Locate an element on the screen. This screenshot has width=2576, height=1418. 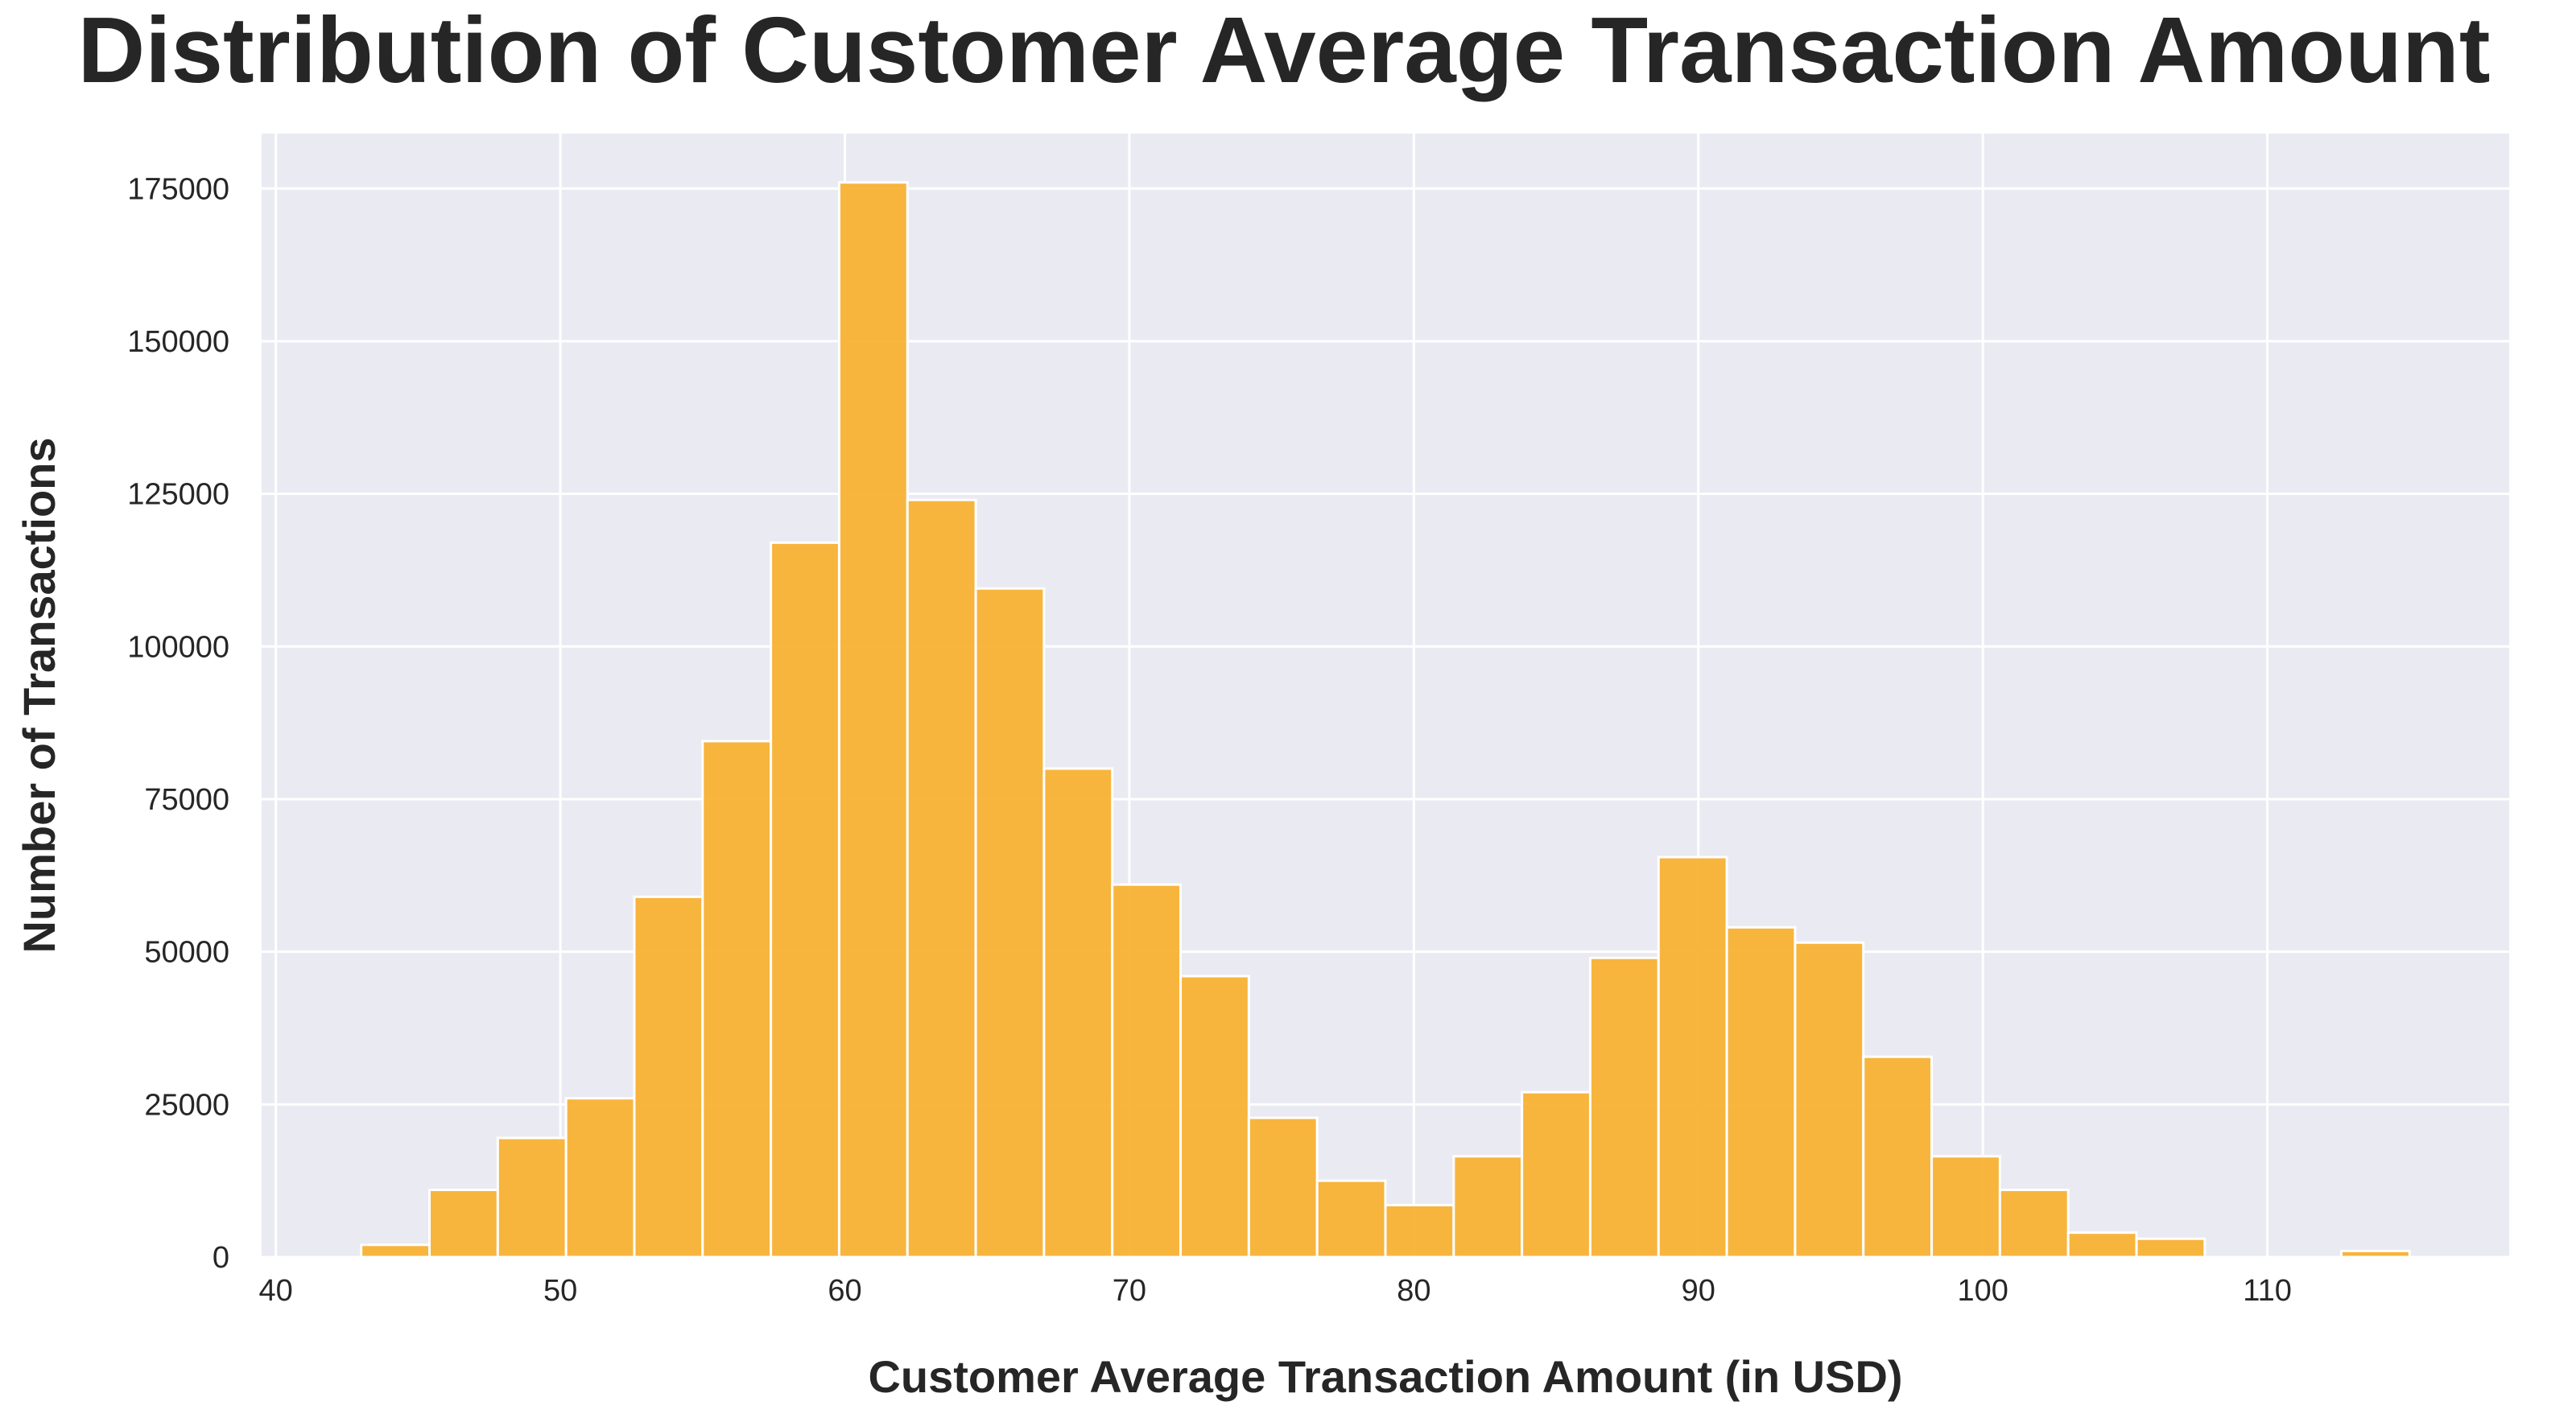
x-axis-ticks: 40 50 60 70 80 90 100 110 is located at coordinates (1275, 1291).